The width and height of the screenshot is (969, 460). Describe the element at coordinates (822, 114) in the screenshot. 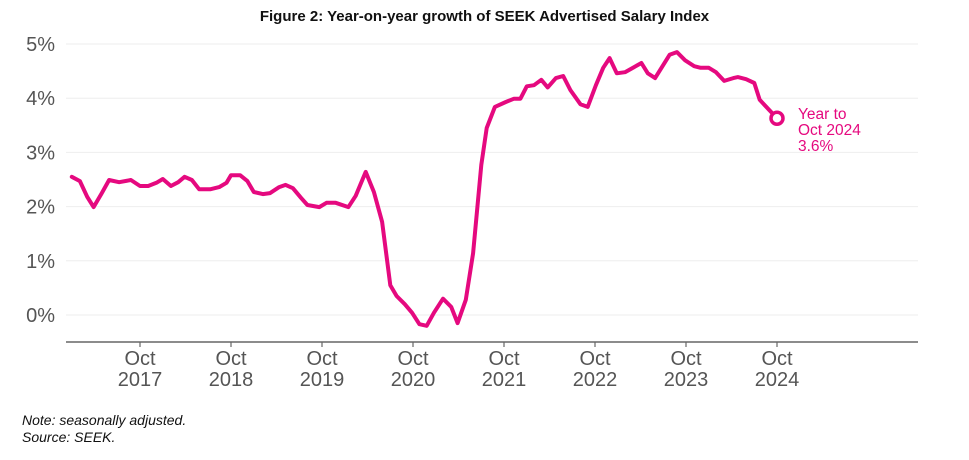

I see `annotation-label: Year to` at that location.